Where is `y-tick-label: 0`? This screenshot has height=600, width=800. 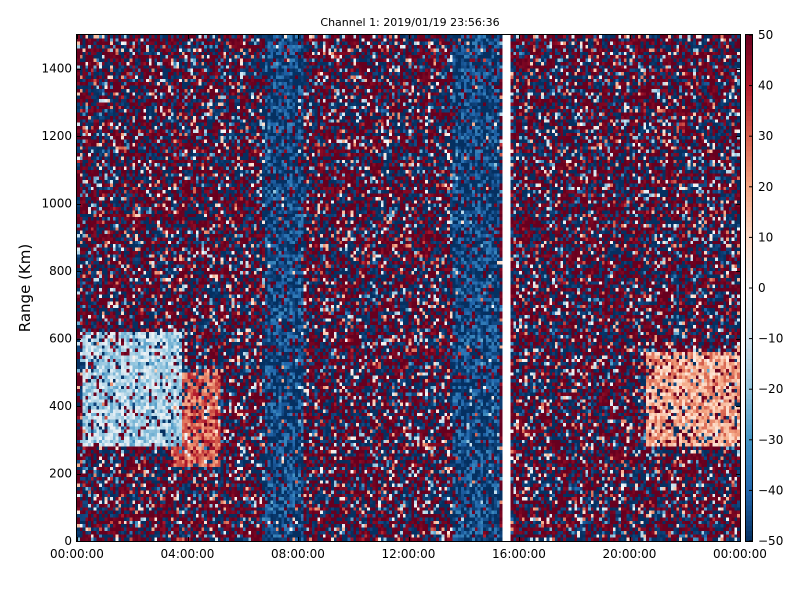
y-tick-label: 0 is located at coordinates (68, 541).